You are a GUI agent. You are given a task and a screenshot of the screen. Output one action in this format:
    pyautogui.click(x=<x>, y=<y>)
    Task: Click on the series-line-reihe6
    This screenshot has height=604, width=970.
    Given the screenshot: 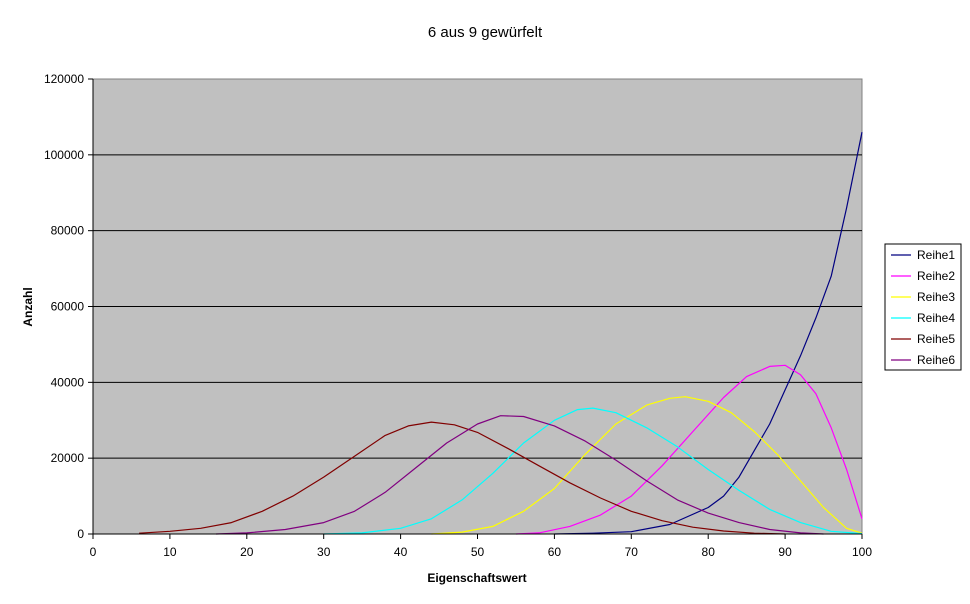 What is the action you would take?
    pyautogui.click(x=519, y=475)
    